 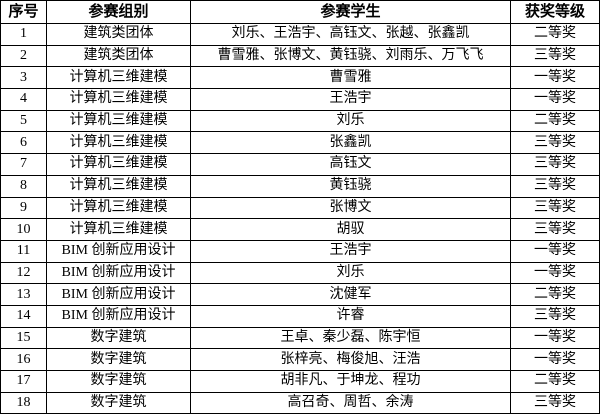 What do you see at coordinates (23, 208) in the screenshot?
I see `index-cell: 9` at bounding box center [23, 208].